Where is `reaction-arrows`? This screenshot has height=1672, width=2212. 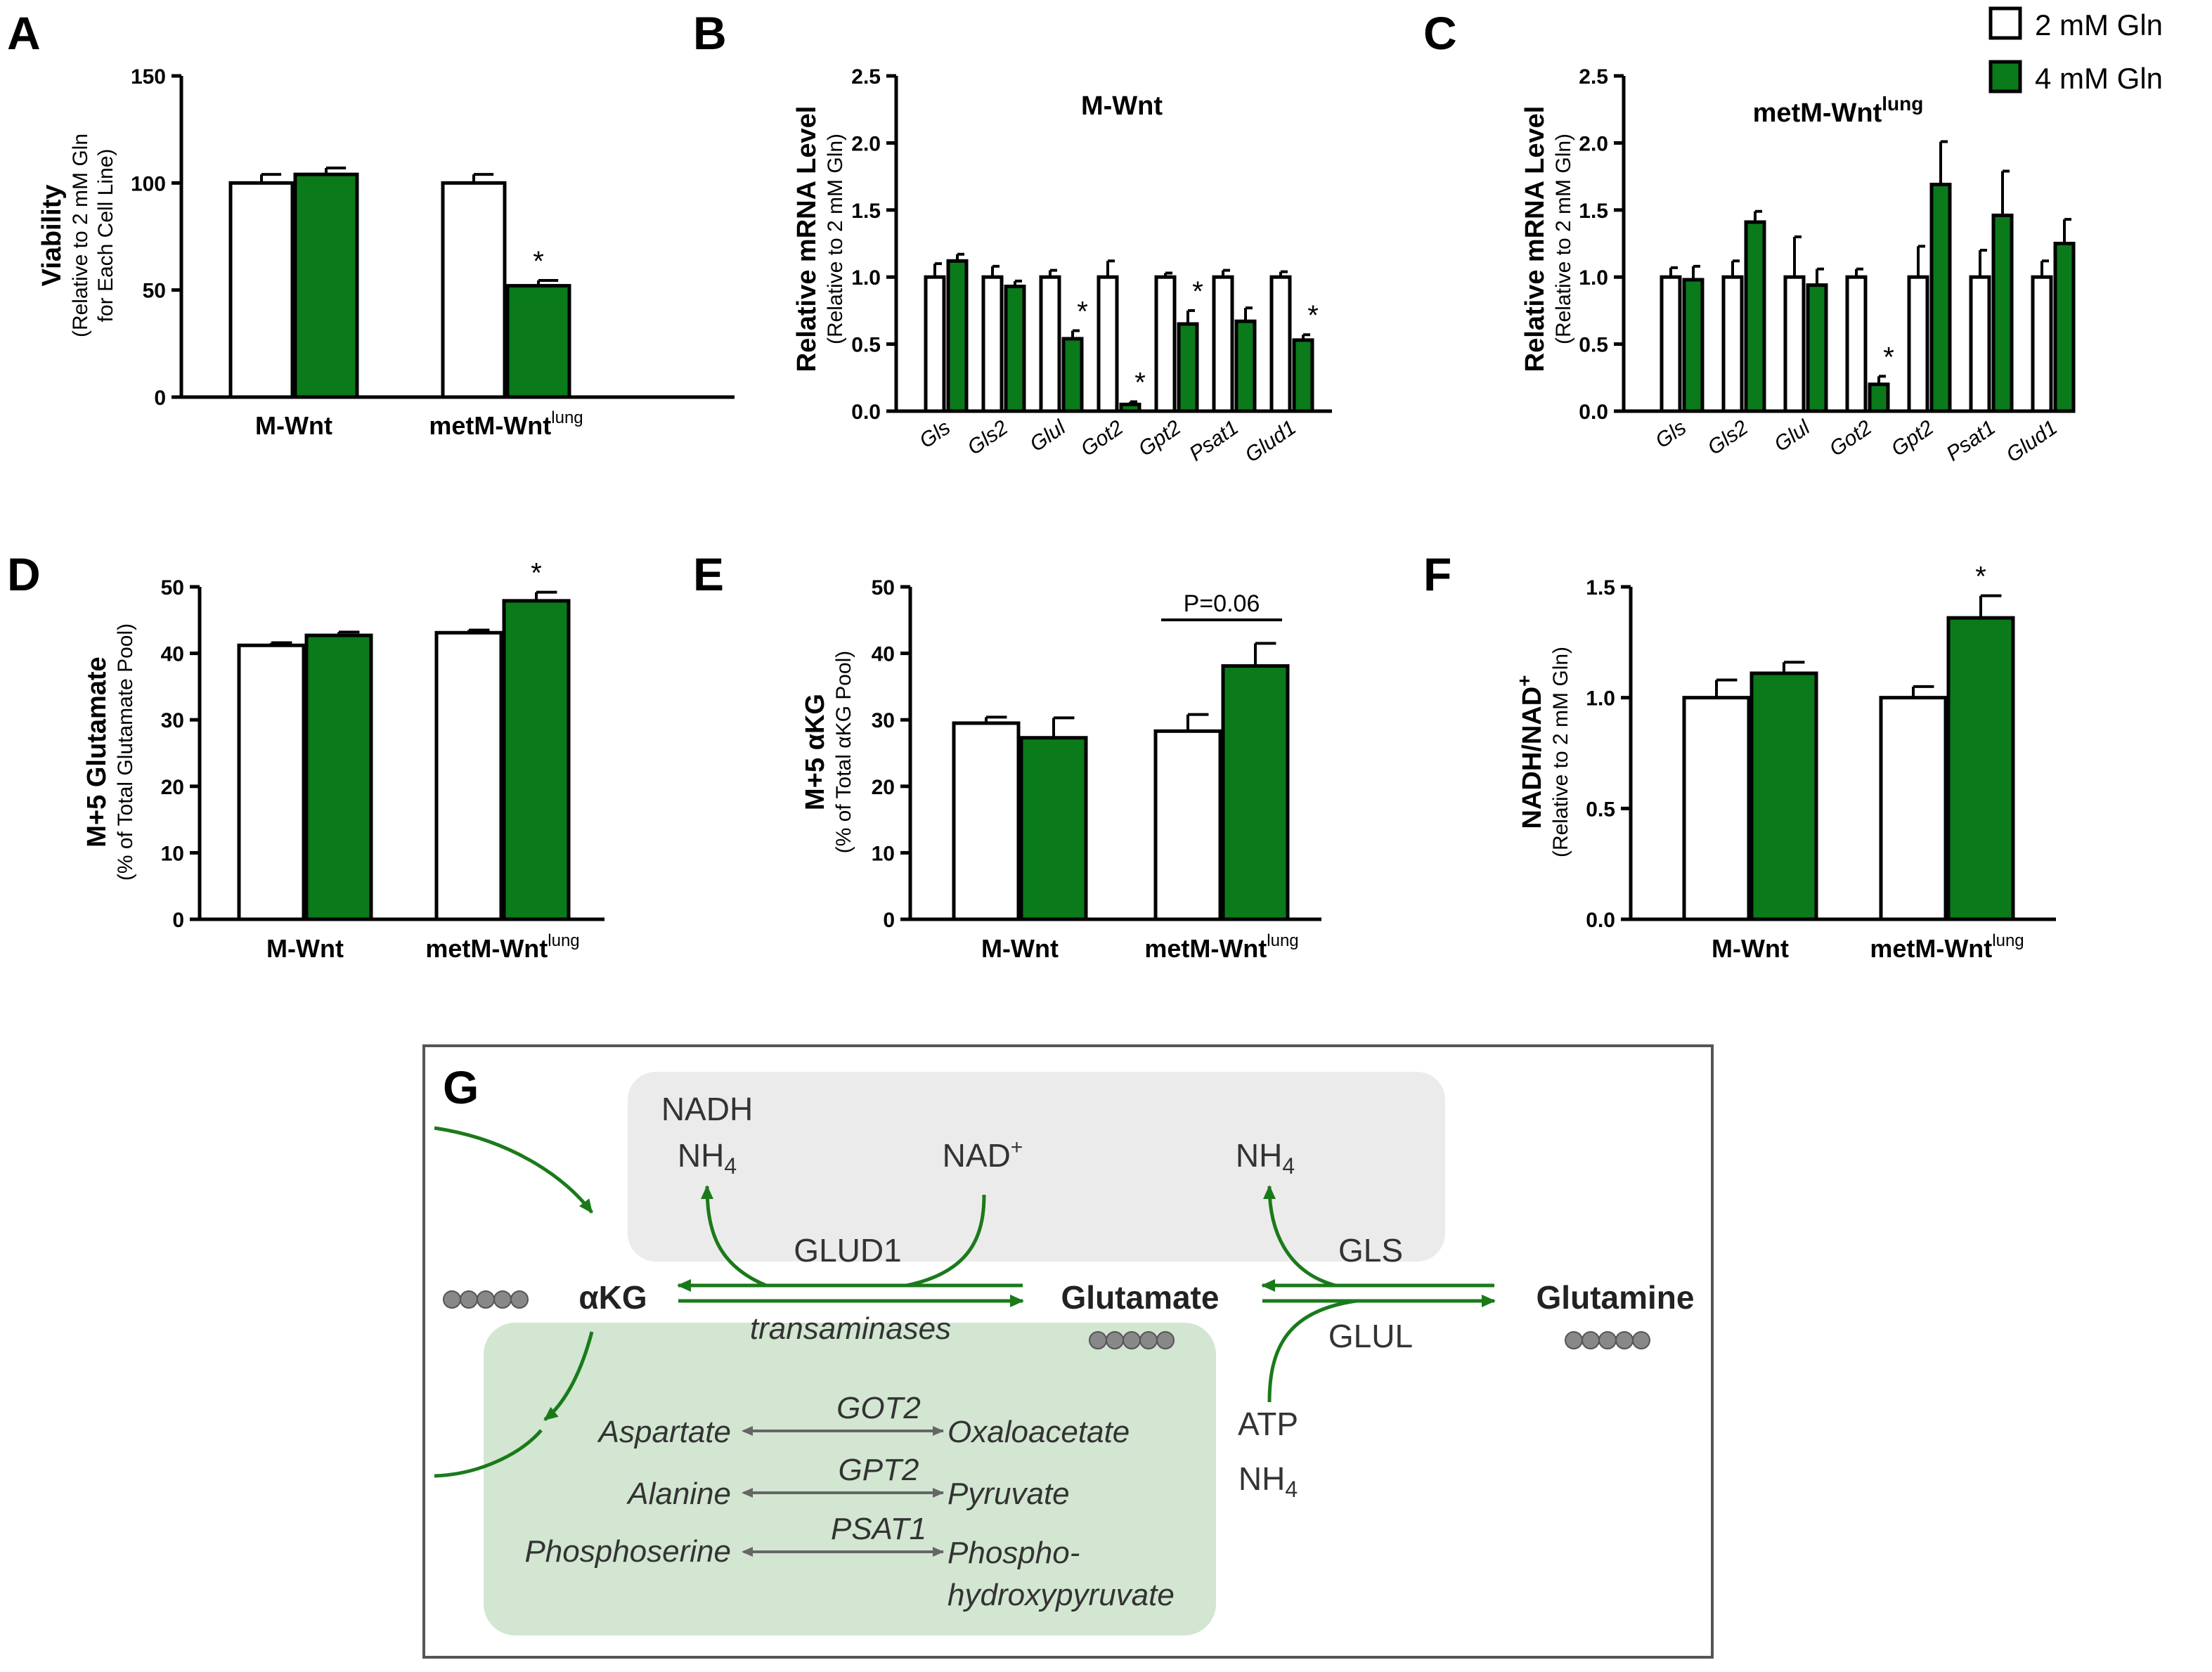
reaction-arrows is located at coordinates (965, 1302).